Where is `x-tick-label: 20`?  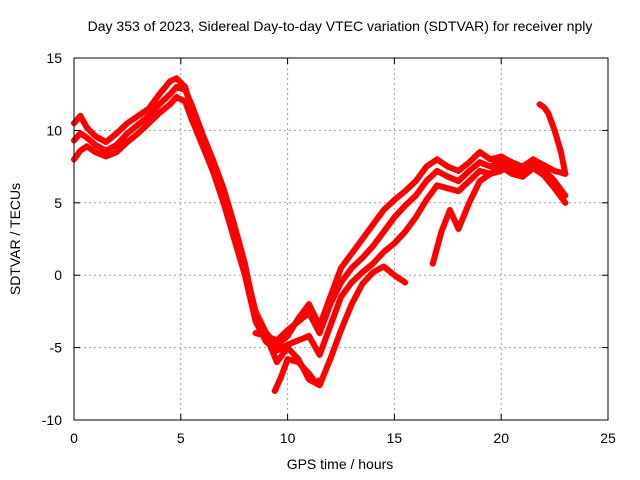
x-tick-label: 20 is located at coordinates (501, 438).